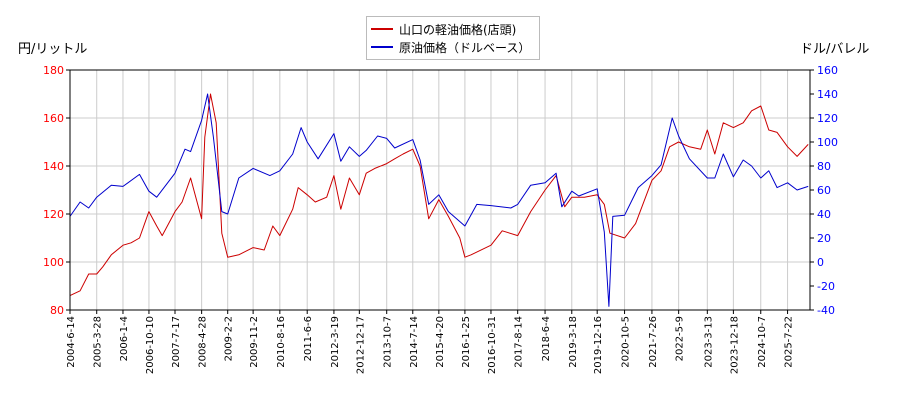 This screenshot has width=900, height=400. Describe the element at coordinates (824, 214) in the screenshot. I see `right-tick-label: 40` at that location.